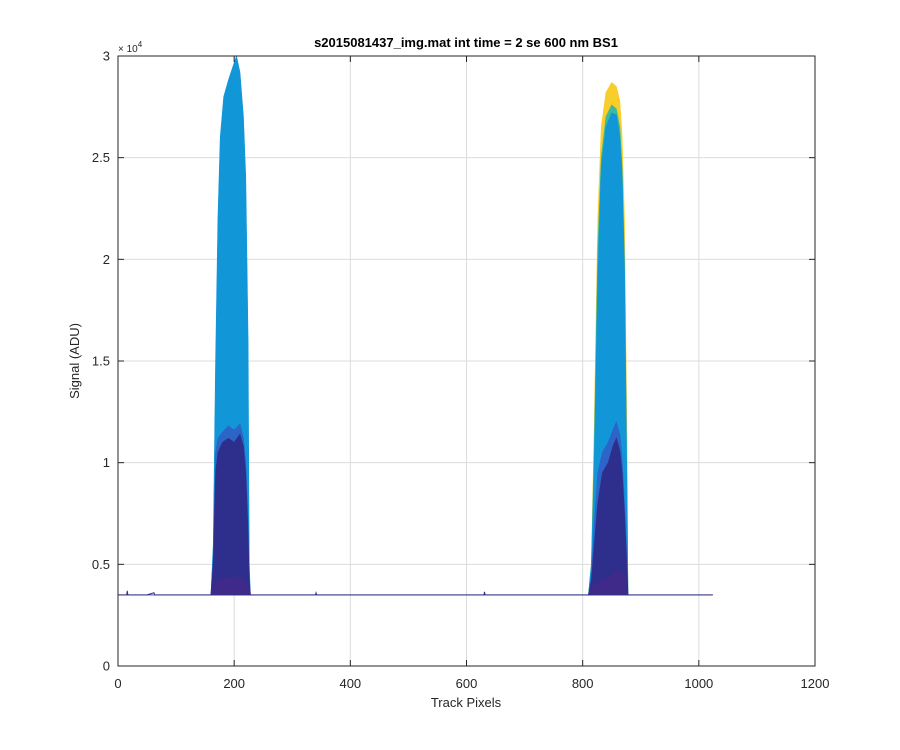  What do you see at coordinates (106, 666) in the screenshot?
I see `y-tick-label: 0` at bounding box center [106, 666].